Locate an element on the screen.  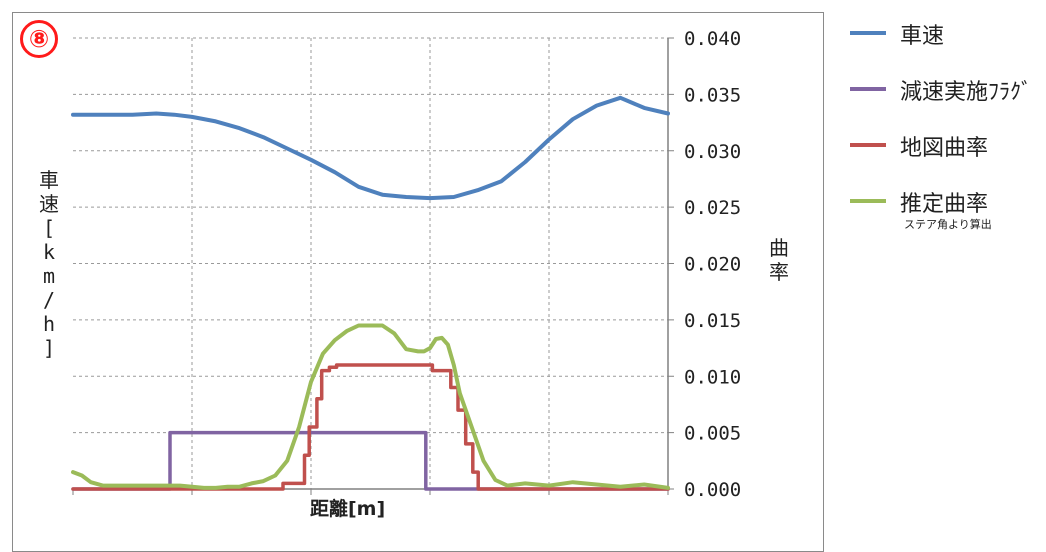
legend-label-est-curvature: 推定曲率 is located at coordinates (944, 204).